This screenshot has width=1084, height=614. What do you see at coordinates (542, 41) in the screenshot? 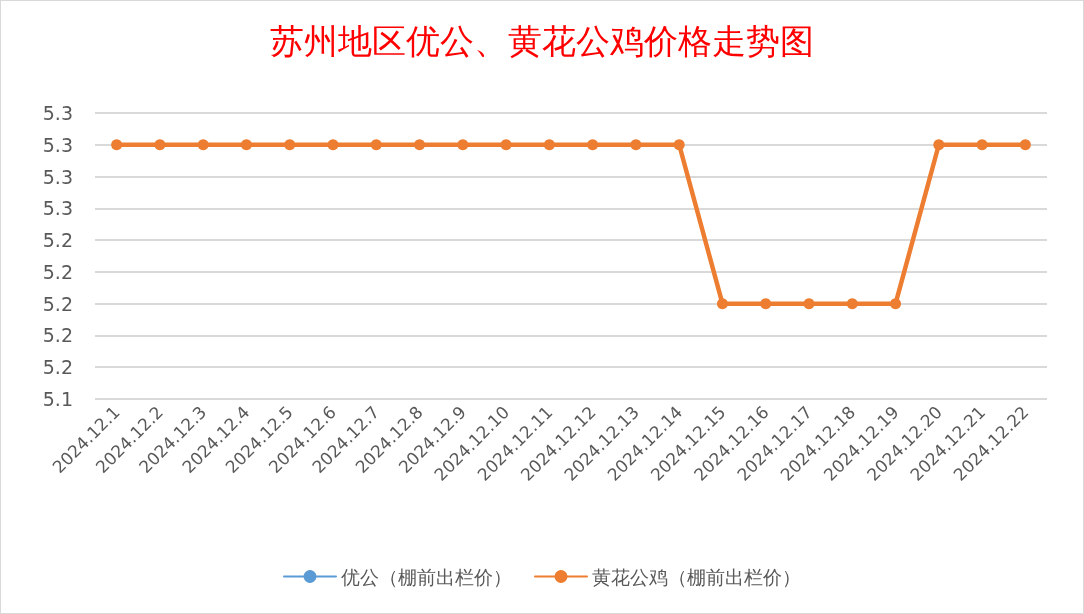
I see `chart-title: 苏州地区优公、黄花公鸡价格走势图` at bounding box center [542, 41].